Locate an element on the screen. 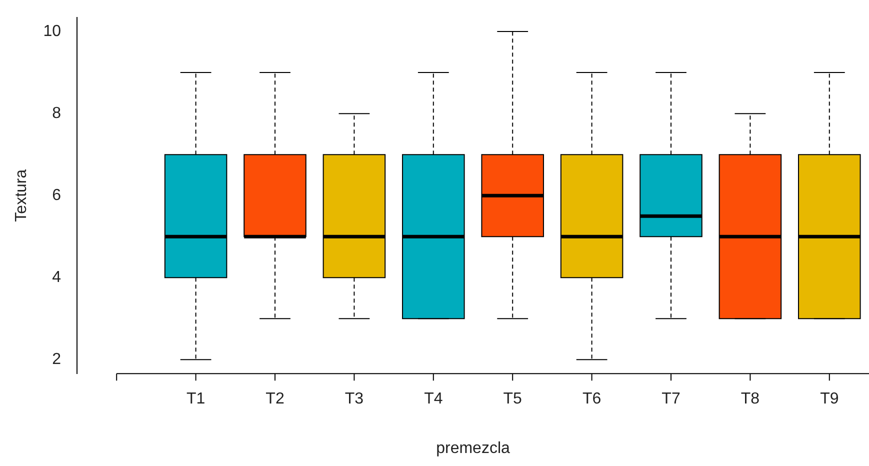  y-tick-label: 8 is located at coordinates (57, 113).